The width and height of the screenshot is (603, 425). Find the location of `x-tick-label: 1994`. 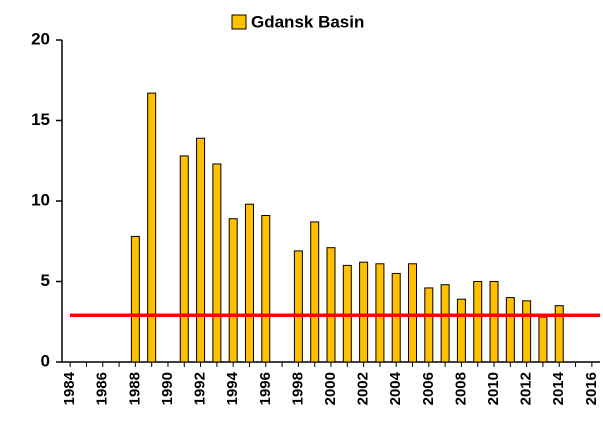

x-tick-label: 1994 is located at coordinates (232, 388).